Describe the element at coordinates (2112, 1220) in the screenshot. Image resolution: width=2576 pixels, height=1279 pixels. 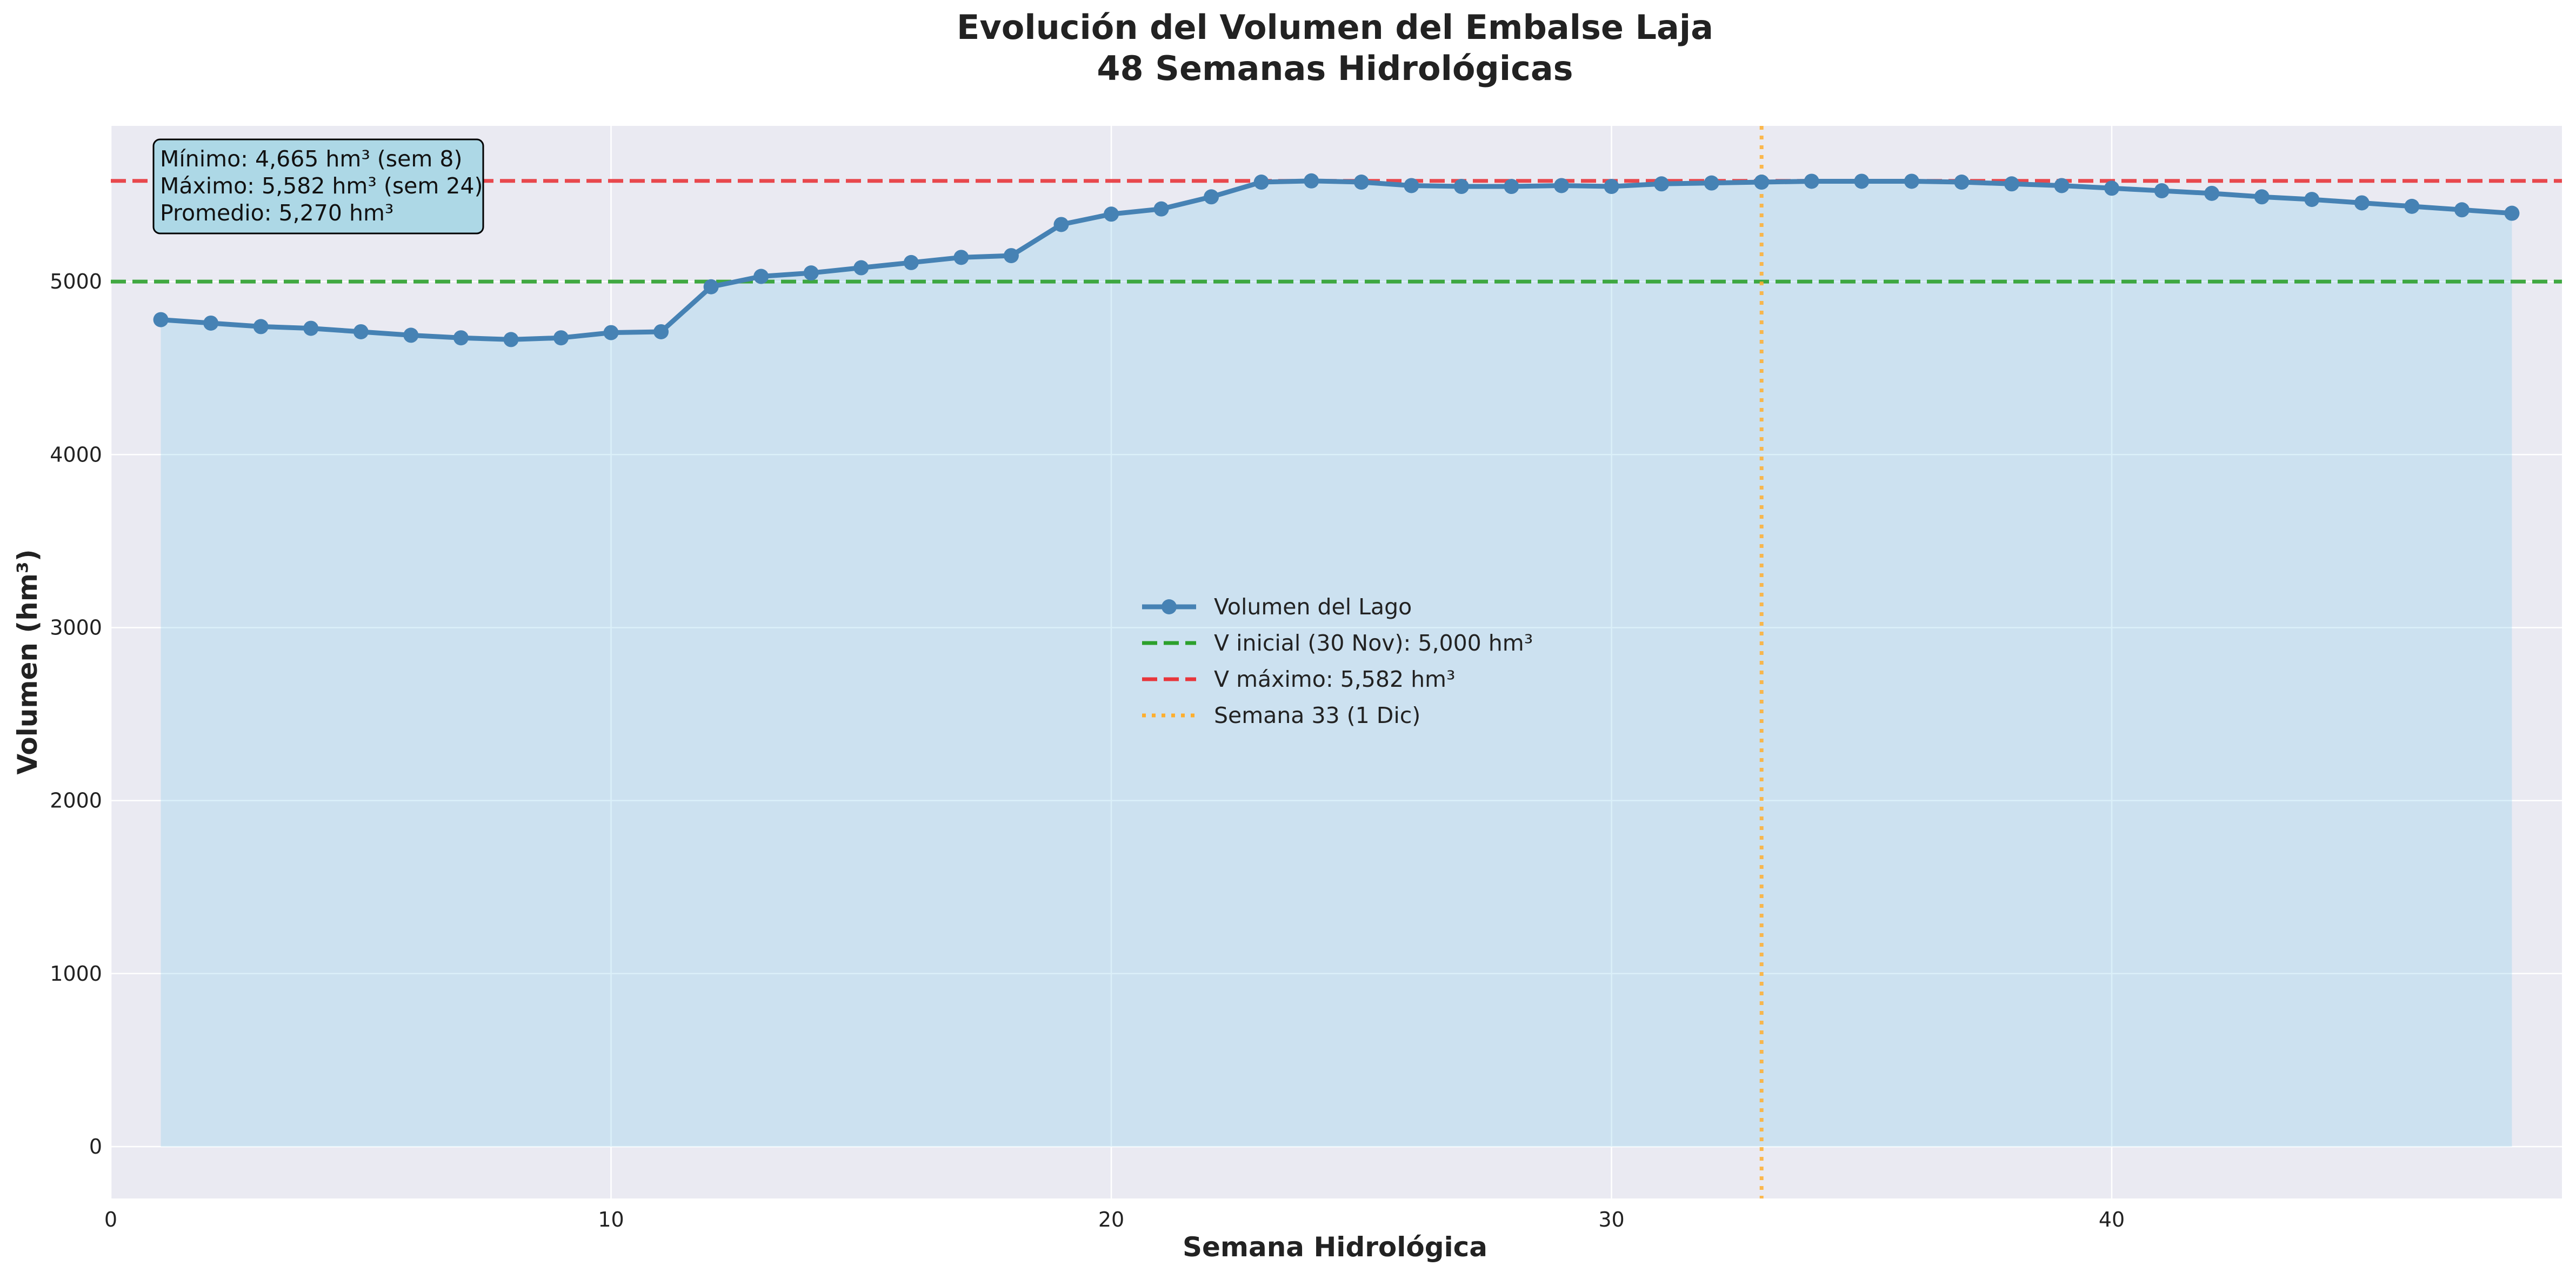
I see `x-tick-label: 40` at that location.